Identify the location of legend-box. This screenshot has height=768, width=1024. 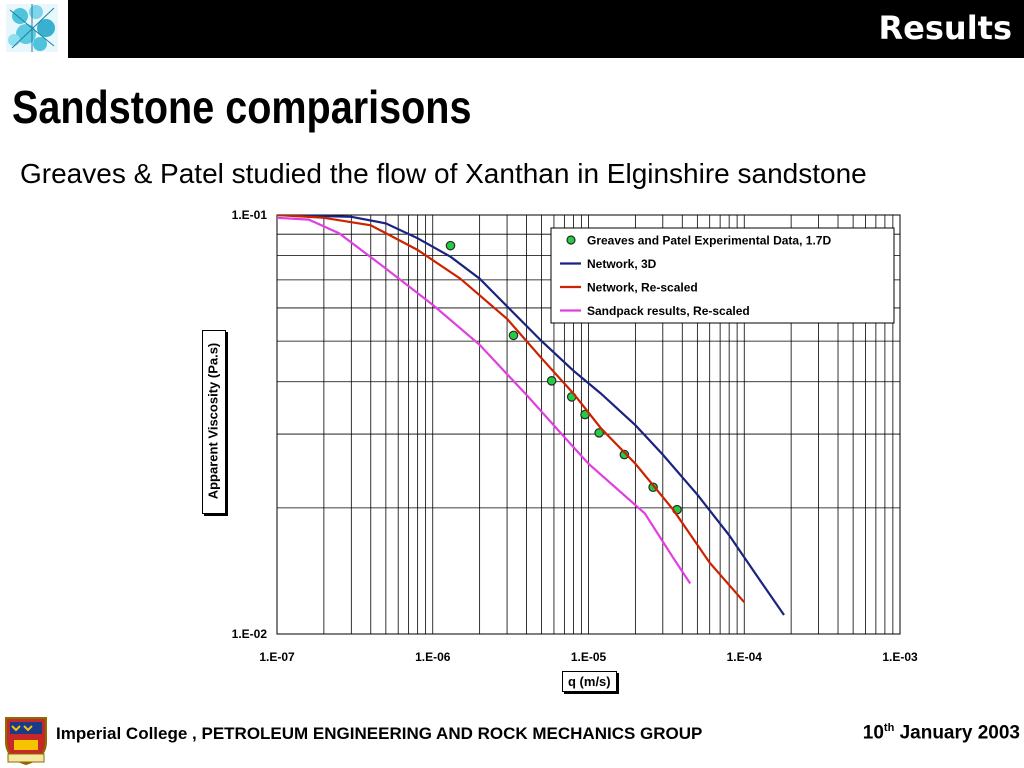
(722, 275).